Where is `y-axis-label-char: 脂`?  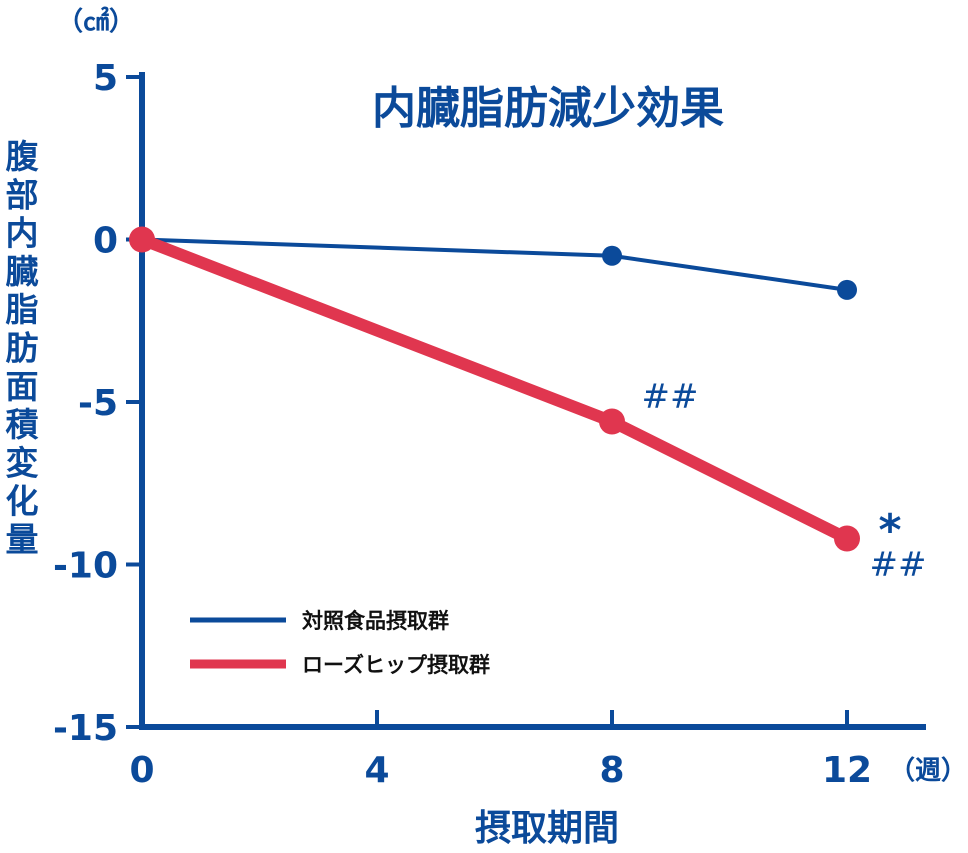 y-axis-label-char: 脂 is located at coordinates (22, 309).